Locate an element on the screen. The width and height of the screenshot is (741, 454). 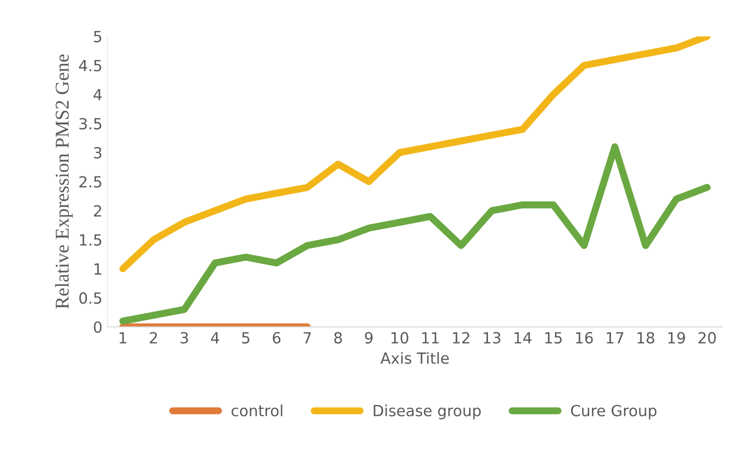
y-tick-label: 3 is located at coordinates (98, 153).